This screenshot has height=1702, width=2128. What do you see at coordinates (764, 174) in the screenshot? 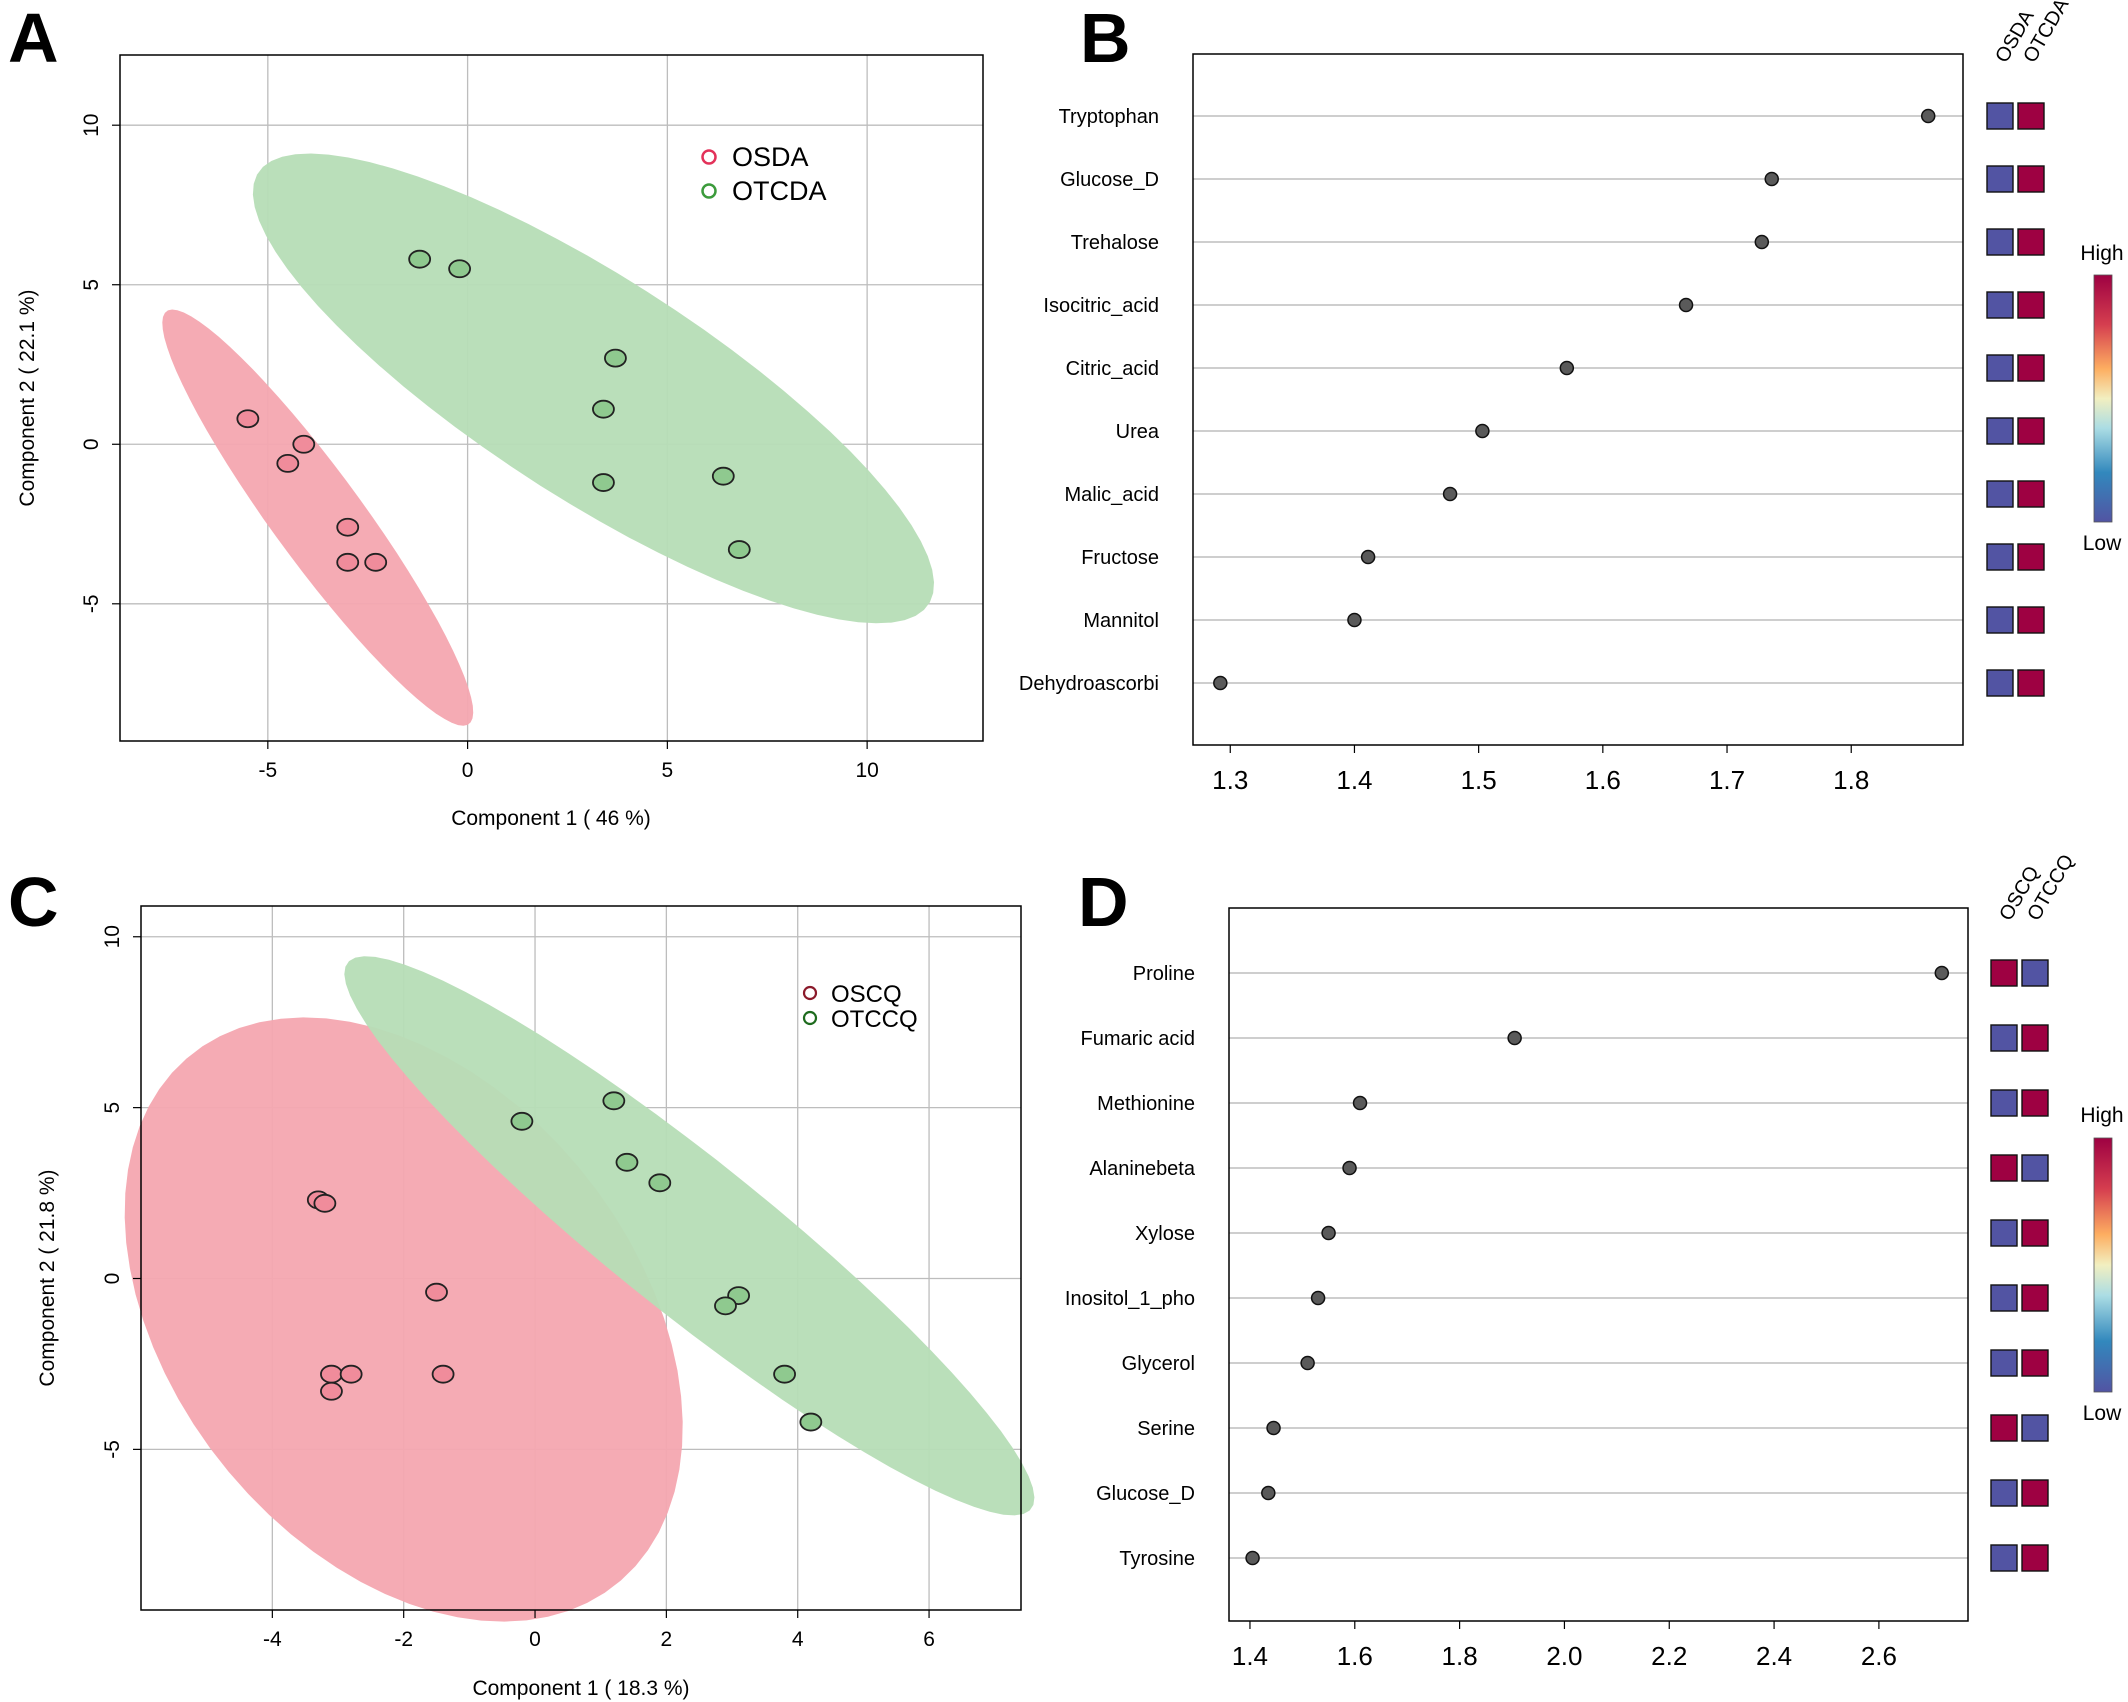
I see `panel-a-legend: OSDA OTCDA` at bounding box center [764, 174].